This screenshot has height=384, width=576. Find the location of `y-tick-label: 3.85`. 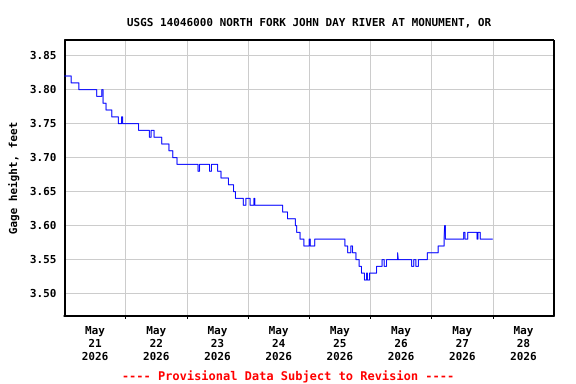

y-tick-label: 3.85 is located at coordinates (43, 55).